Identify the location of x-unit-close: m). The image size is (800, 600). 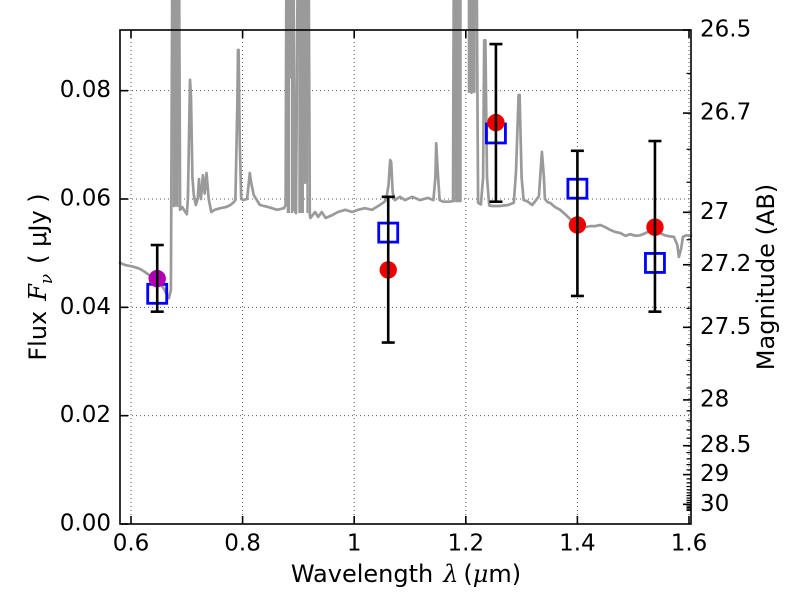
(505, 574).